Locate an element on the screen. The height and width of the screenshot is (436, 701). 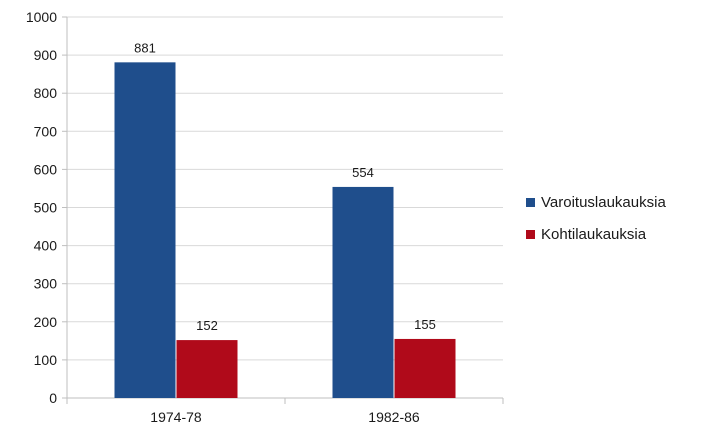
y-tick-label: 800 is located at coordinates (46, 93).